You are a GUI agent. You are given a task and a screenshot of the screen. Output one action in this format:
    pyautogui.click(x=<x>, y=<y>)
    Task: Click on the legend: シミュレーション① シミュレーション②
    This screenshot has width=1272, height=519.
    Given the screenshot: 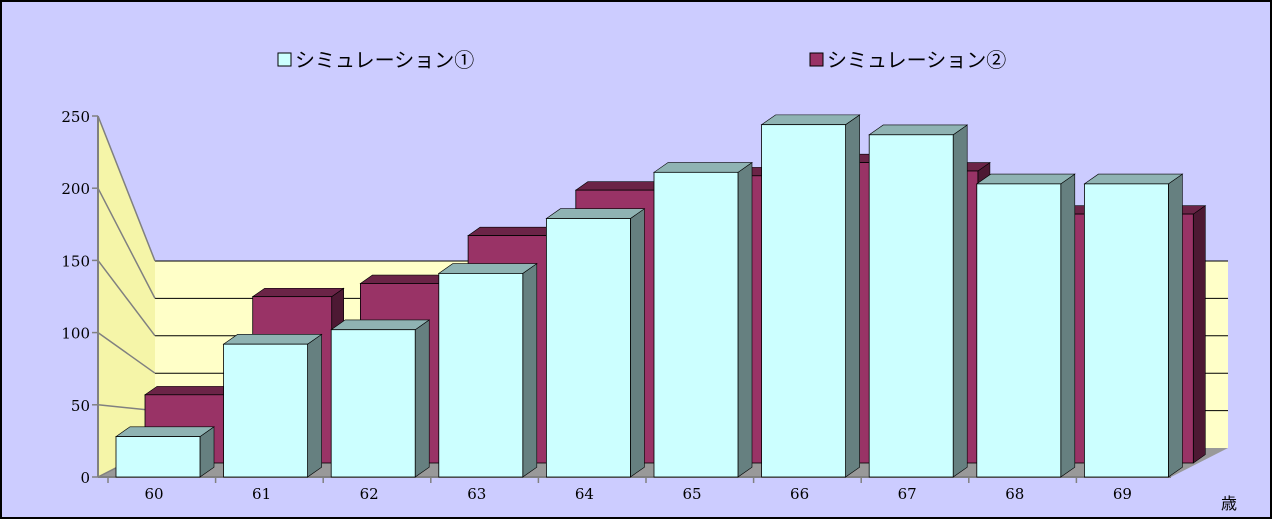 What is the action you would take?
    pyautogui.click(x=641, y=60)
    